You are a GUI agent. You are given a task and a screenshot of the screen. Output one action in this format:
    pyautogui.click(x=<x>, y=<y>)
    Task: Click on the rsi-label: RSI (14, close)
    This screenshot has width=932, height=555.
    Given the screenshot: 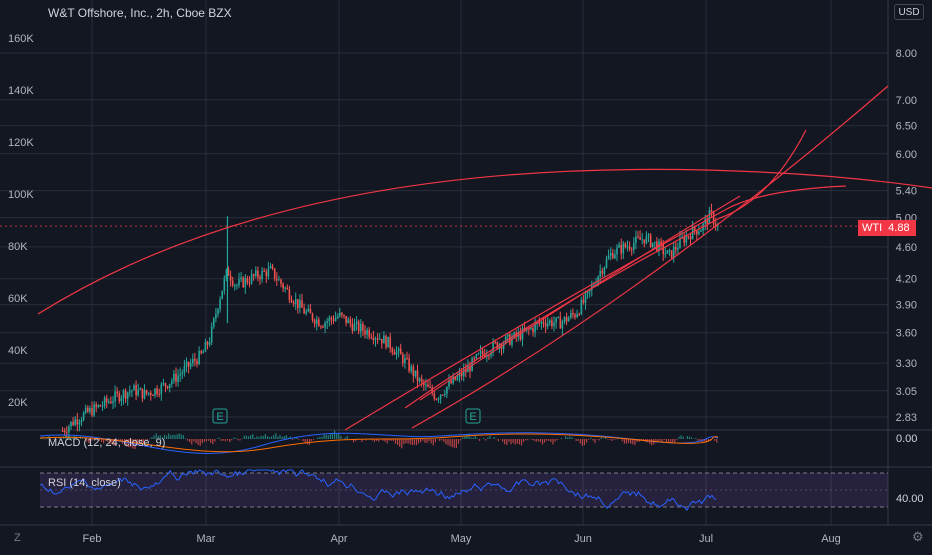 What is the action you would take?
    pyautogui.click(x=84, y=483)
    